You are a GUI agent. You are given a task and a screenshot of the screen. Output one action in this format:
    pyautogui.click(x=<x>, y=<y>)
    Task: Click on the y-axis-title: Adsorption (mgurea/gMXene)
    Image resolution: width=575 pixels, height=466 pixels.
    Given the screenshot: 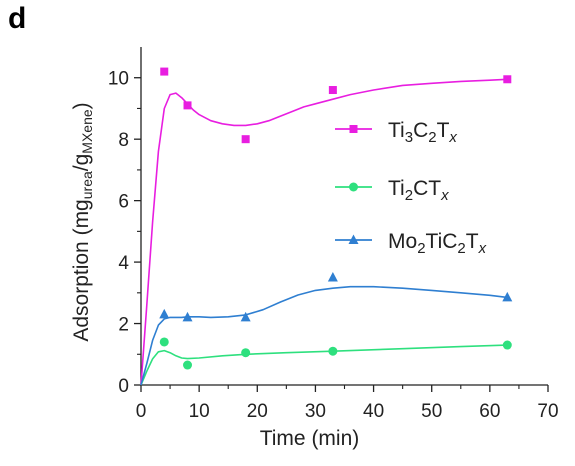 What is the action you would take?
    pyautogui.click(x=82, y=221)
    